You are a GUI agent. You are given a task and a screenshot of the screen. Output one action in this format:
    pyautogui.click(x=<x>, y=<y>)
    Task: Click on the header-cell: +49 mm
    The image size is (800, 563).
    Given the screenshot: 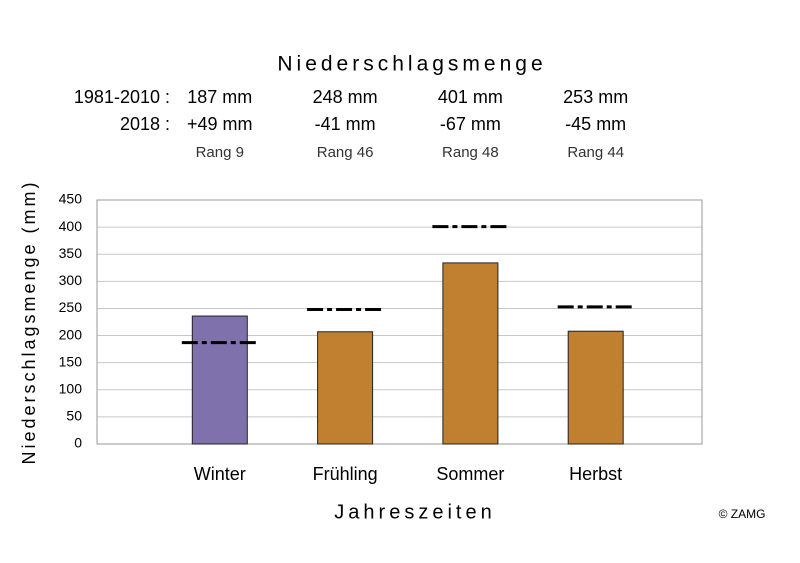 What is the action you would take?
    pyautogui.click(x=220, y=124)
    